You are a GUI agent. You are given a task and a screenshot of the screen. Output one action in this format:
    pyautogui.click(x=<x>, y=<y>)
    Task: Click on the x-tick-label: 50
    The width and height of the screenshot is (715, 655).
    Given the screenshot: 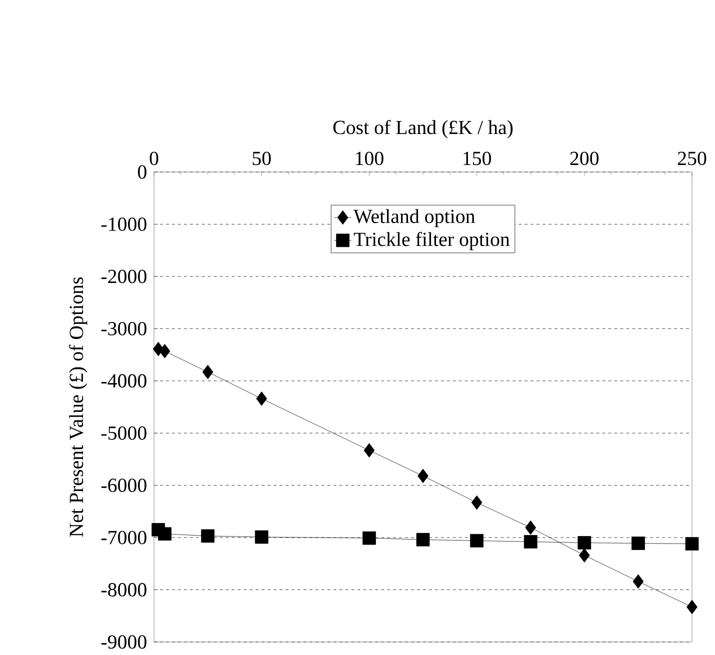 What is the action you would take?
    pyautogui.click(x=261, y=158)
    